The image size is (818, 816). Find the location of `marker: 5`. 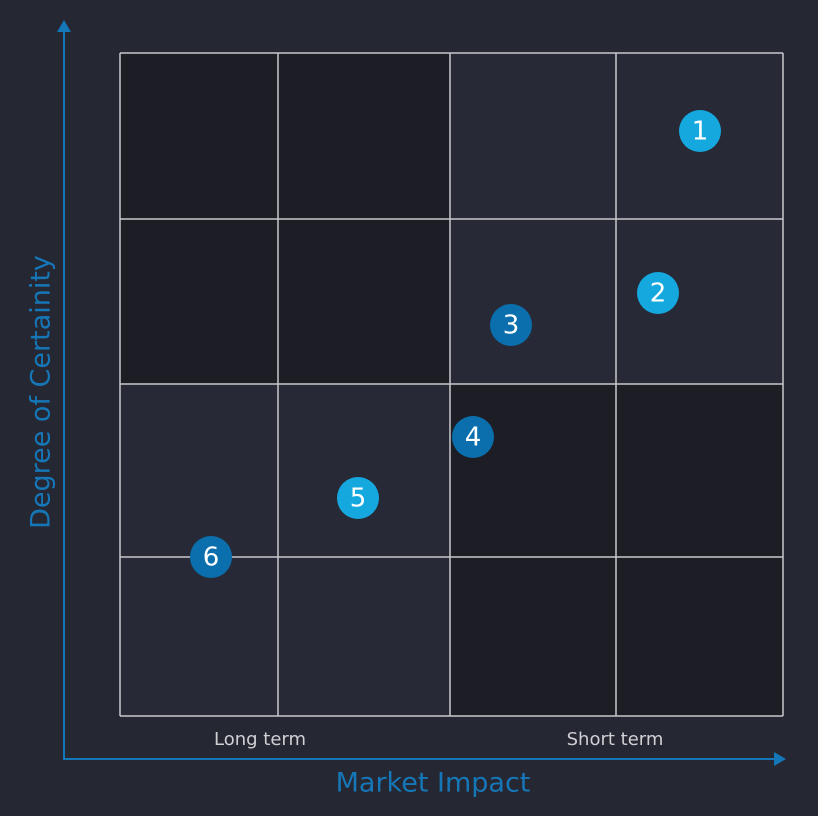

marker: 5 is located at coordinates (358, 498).